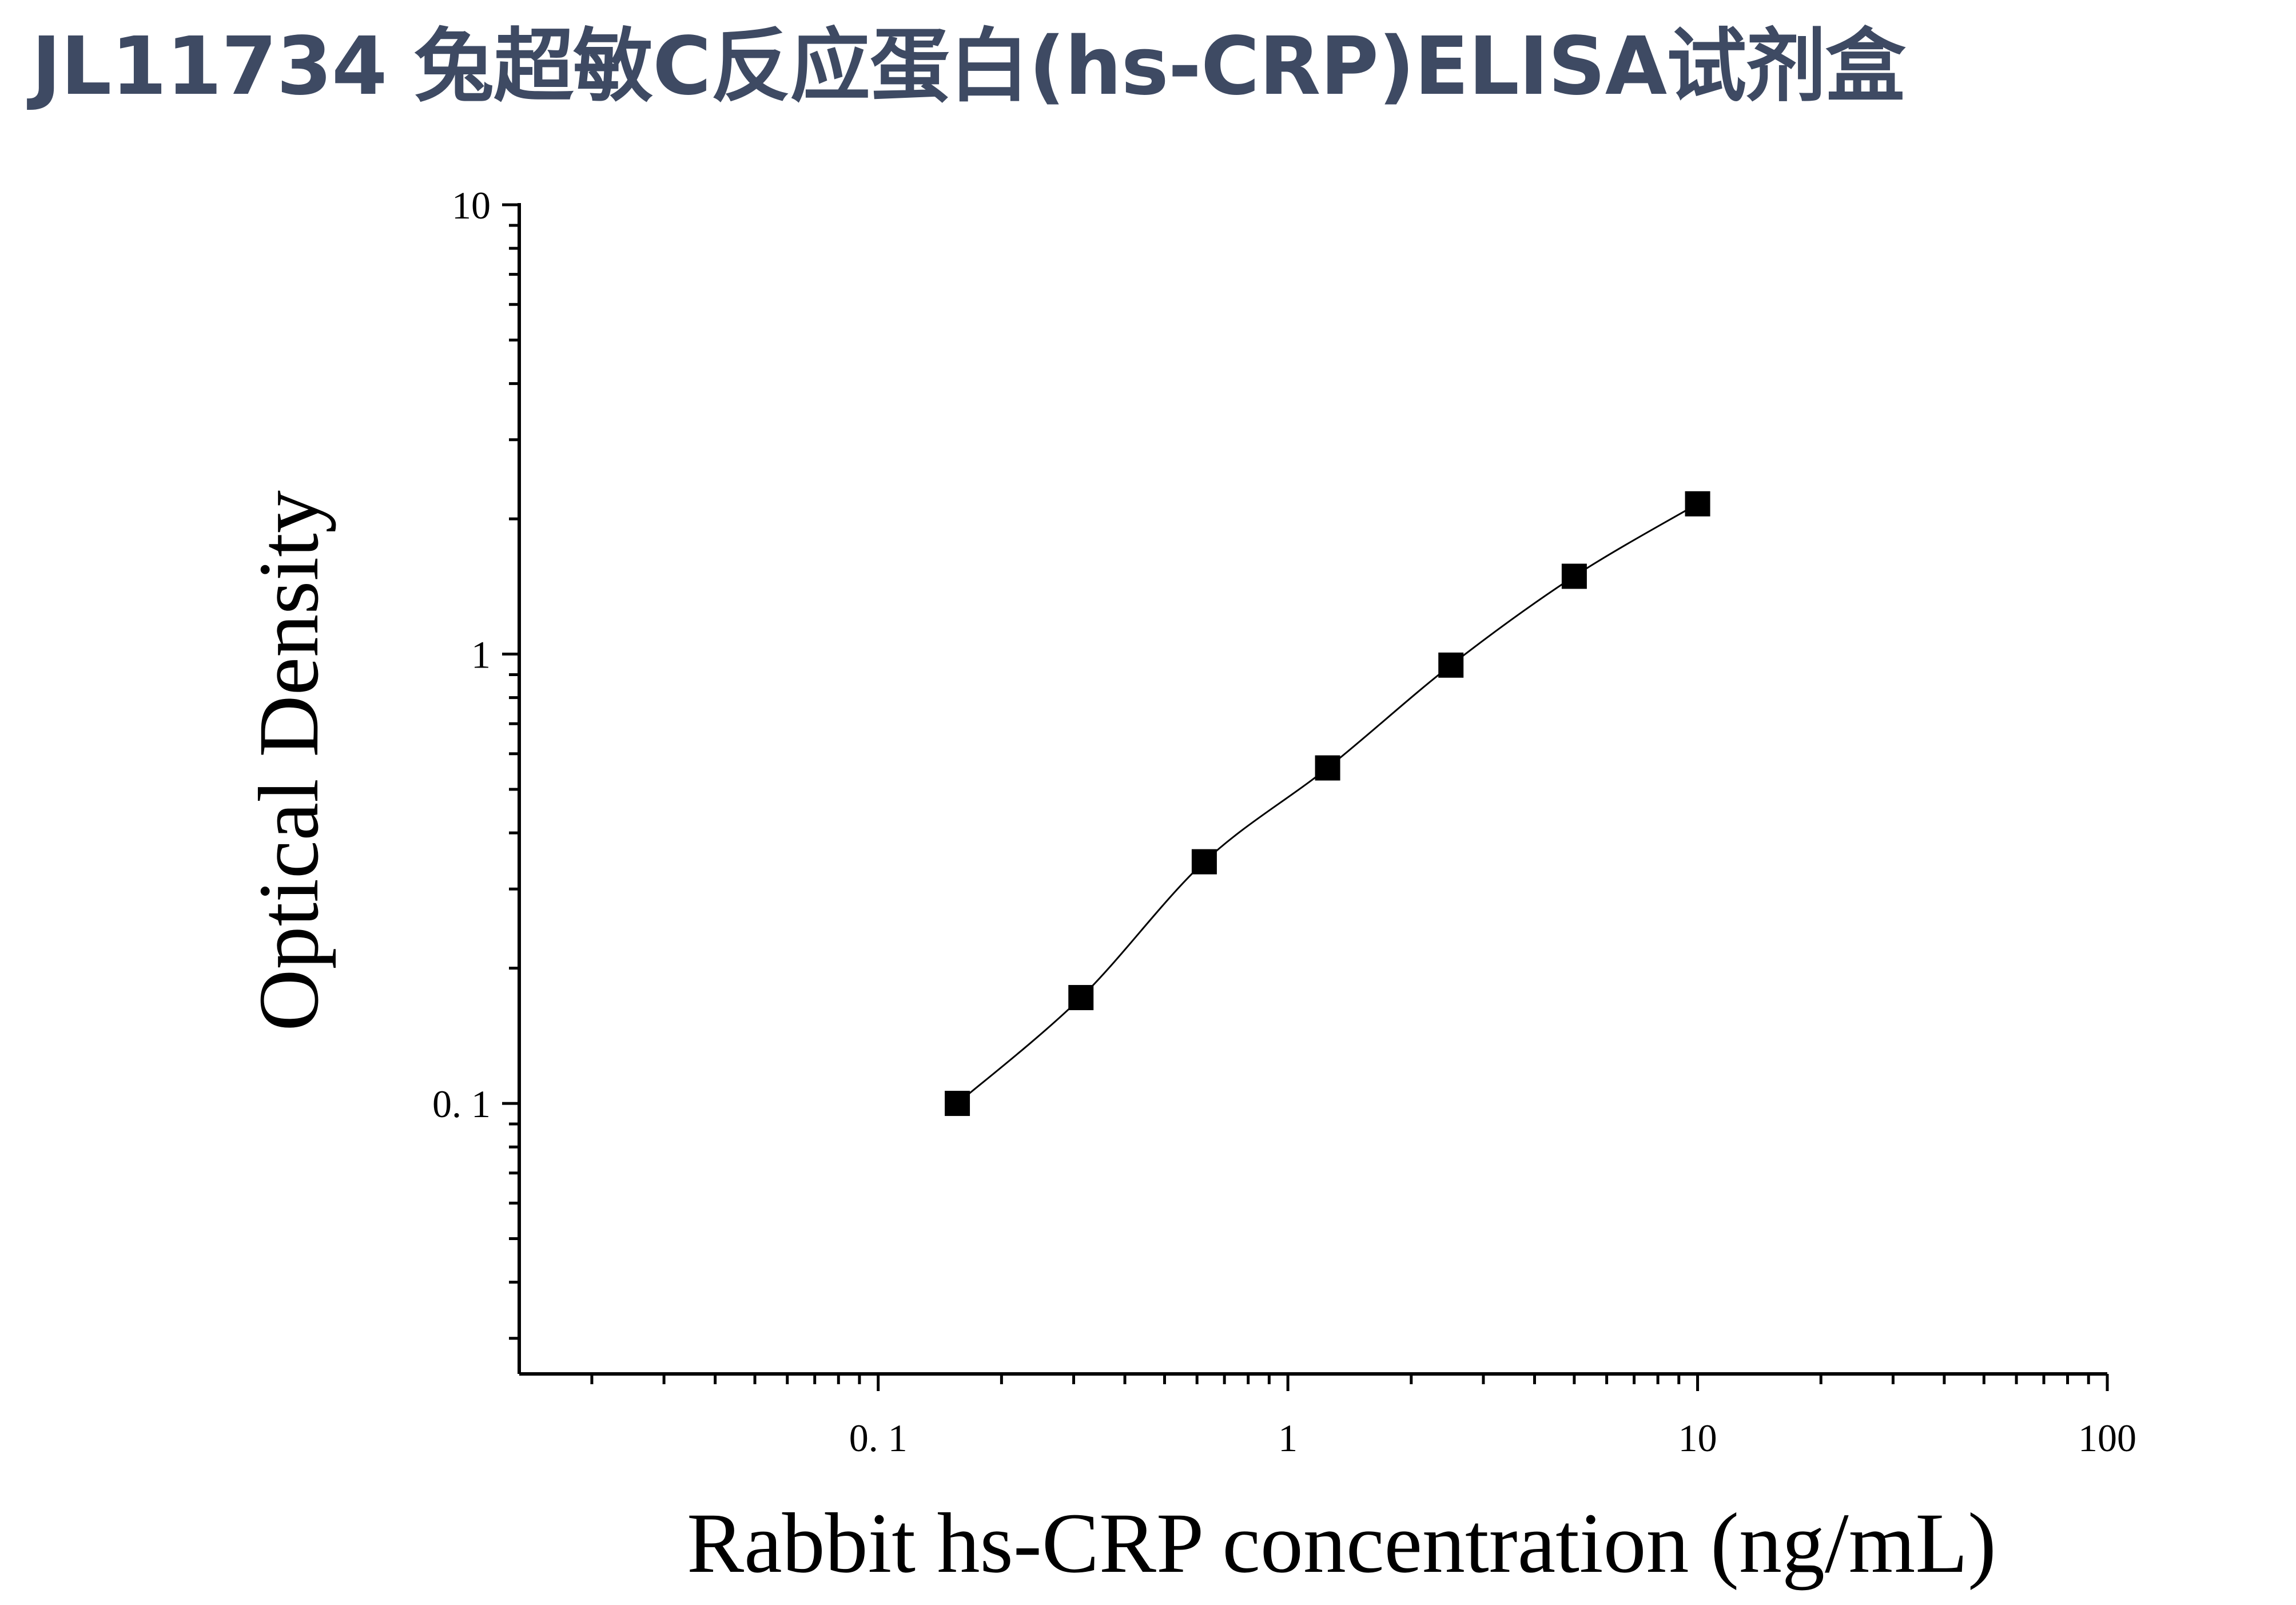 The height and width of the screenshot is (1605, 2296). Describe the element at coordinates (288, 760) in the screenshot. I see `y-axis-label: Optical Density` at that location.